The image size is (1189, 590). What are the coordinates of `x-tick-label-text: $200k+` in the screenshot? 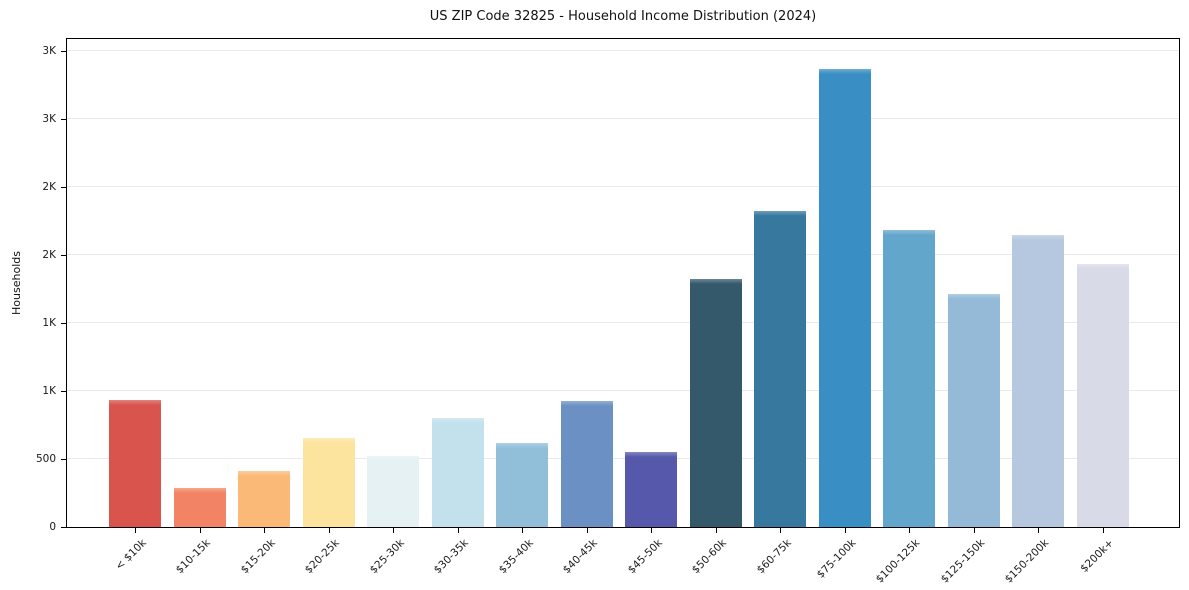 It's located at (1097, 556).